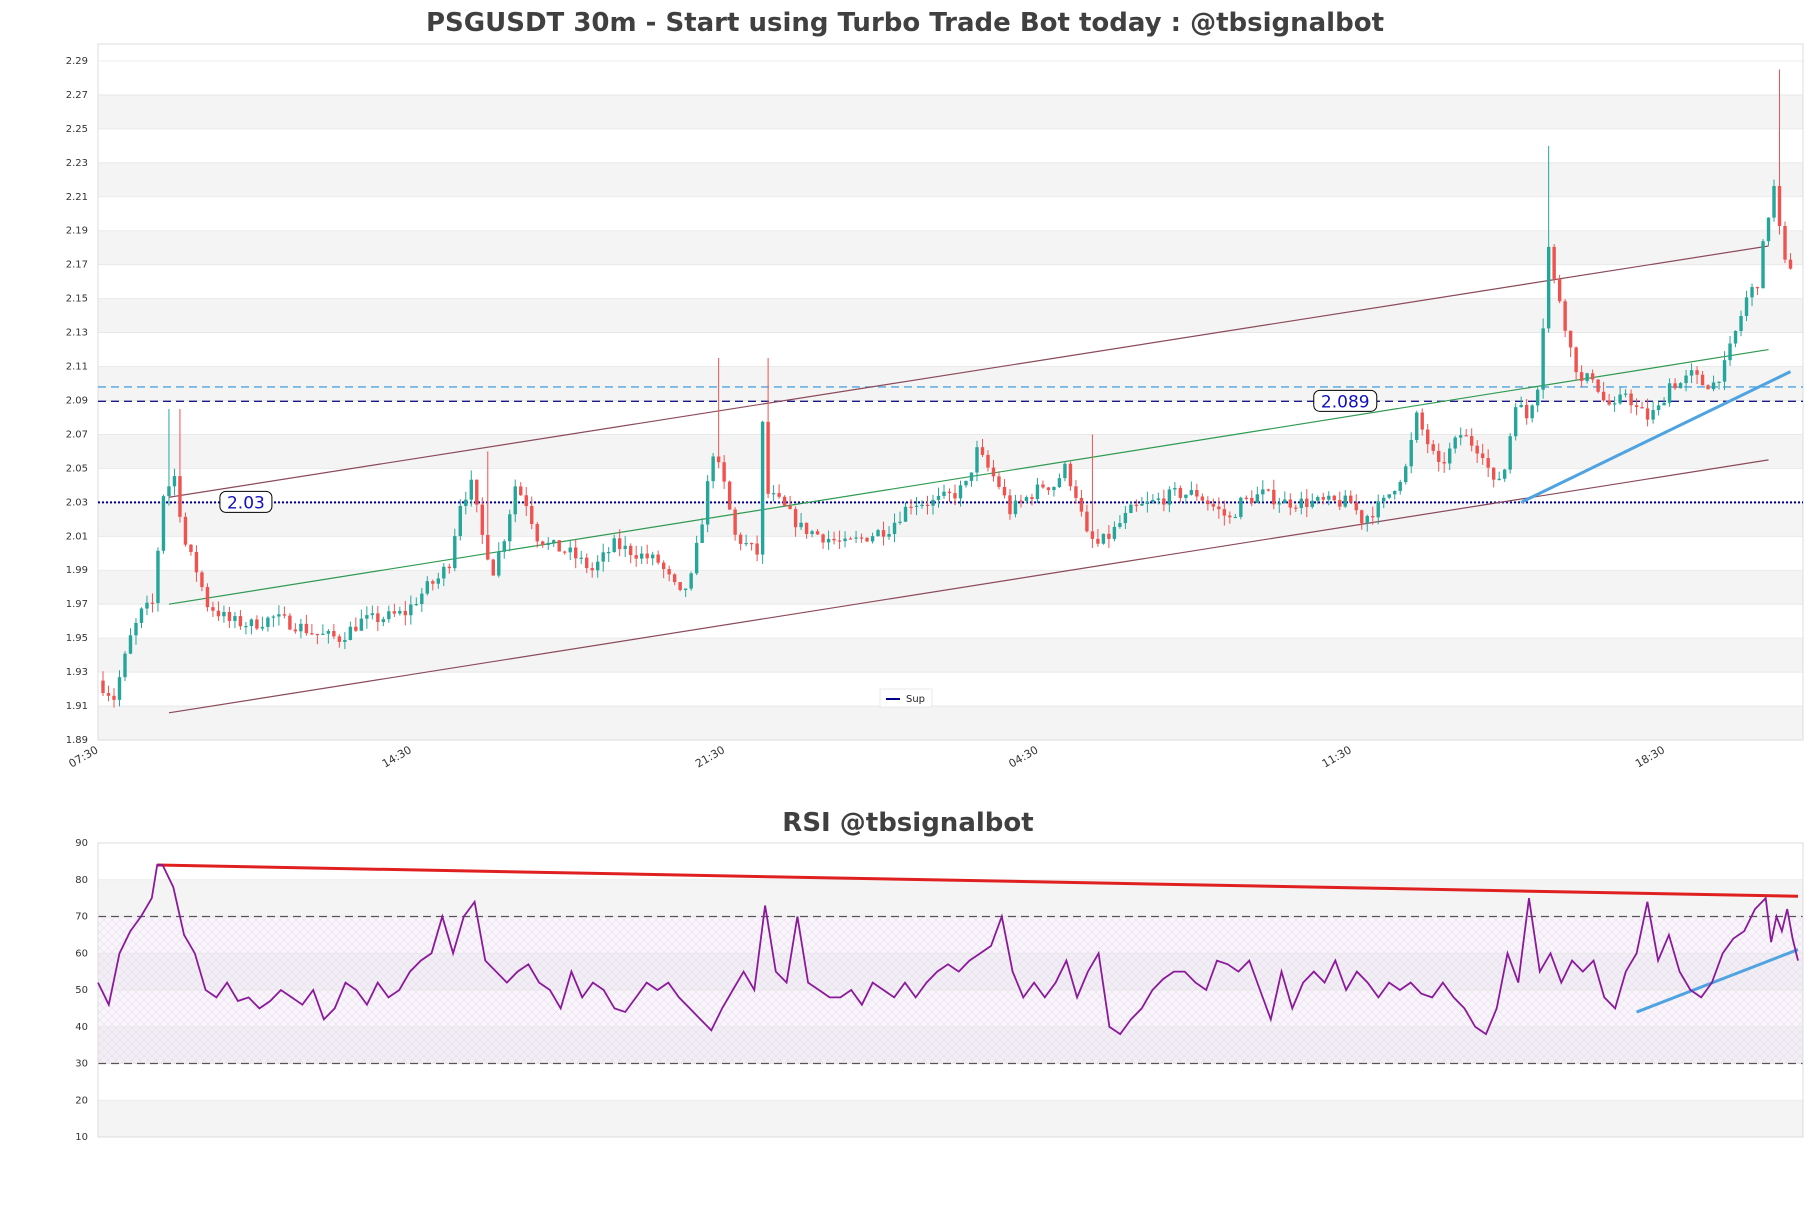 This screenshot has height=1208, width=1811. I want to click on y-tick-label: 50, so click(81, 990).